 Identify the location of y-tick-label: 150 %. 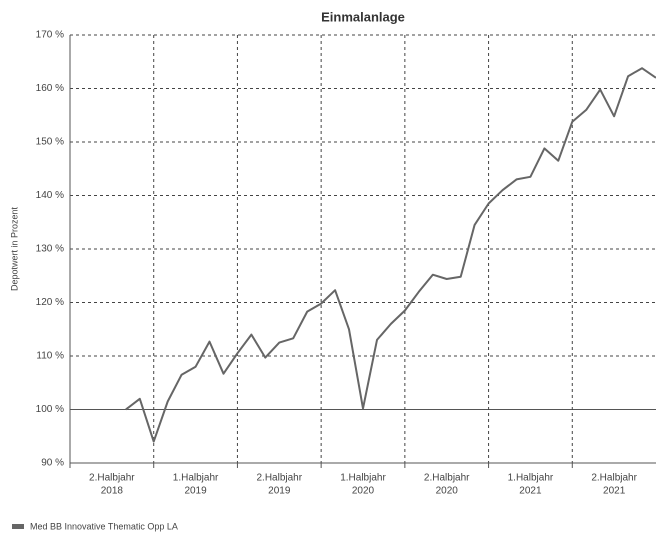
(50, 142).